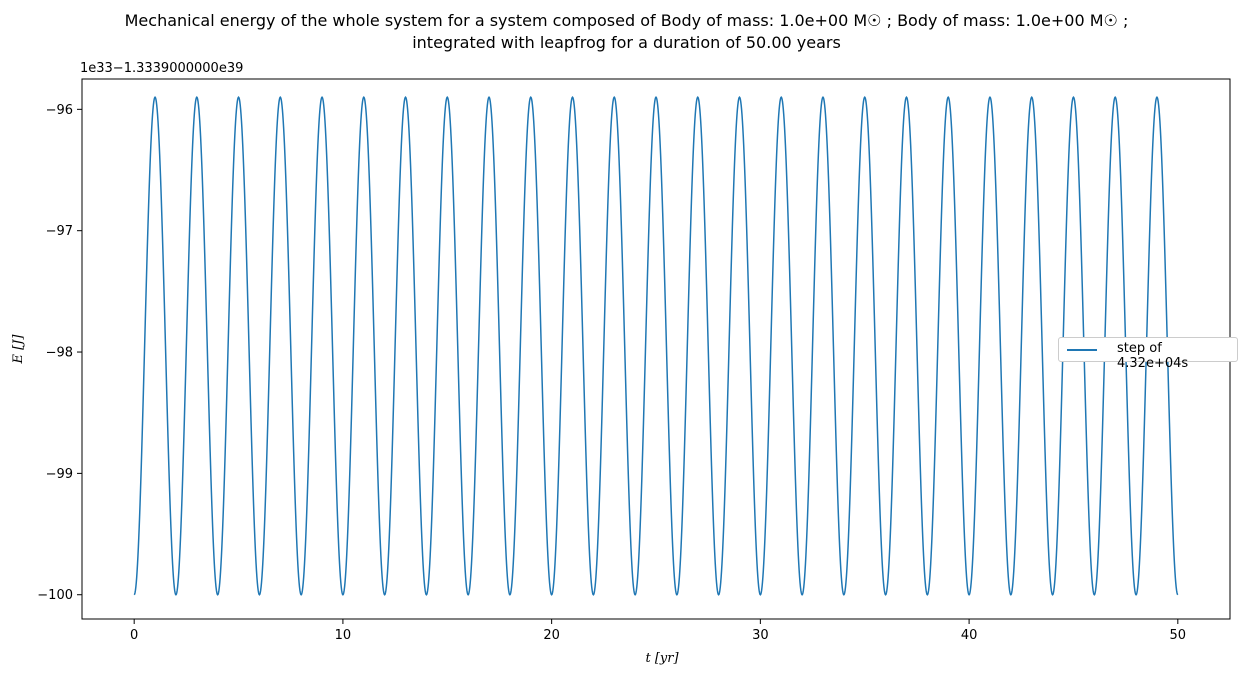 Image resolution: width=1253 pixels, height=676 pixels. I want to click on y-axis-offset-text: 1e33−1.3339000000e39, so click(162, 68).